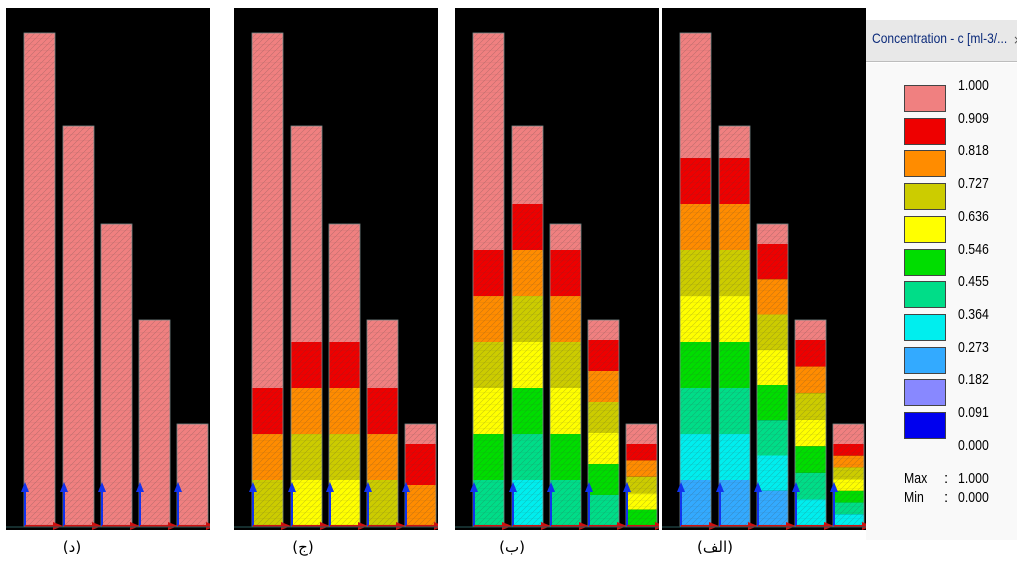 This screenshot has width=1017, height=562. I want to click on legend-tick-label: 1.000, so click(973, 85).